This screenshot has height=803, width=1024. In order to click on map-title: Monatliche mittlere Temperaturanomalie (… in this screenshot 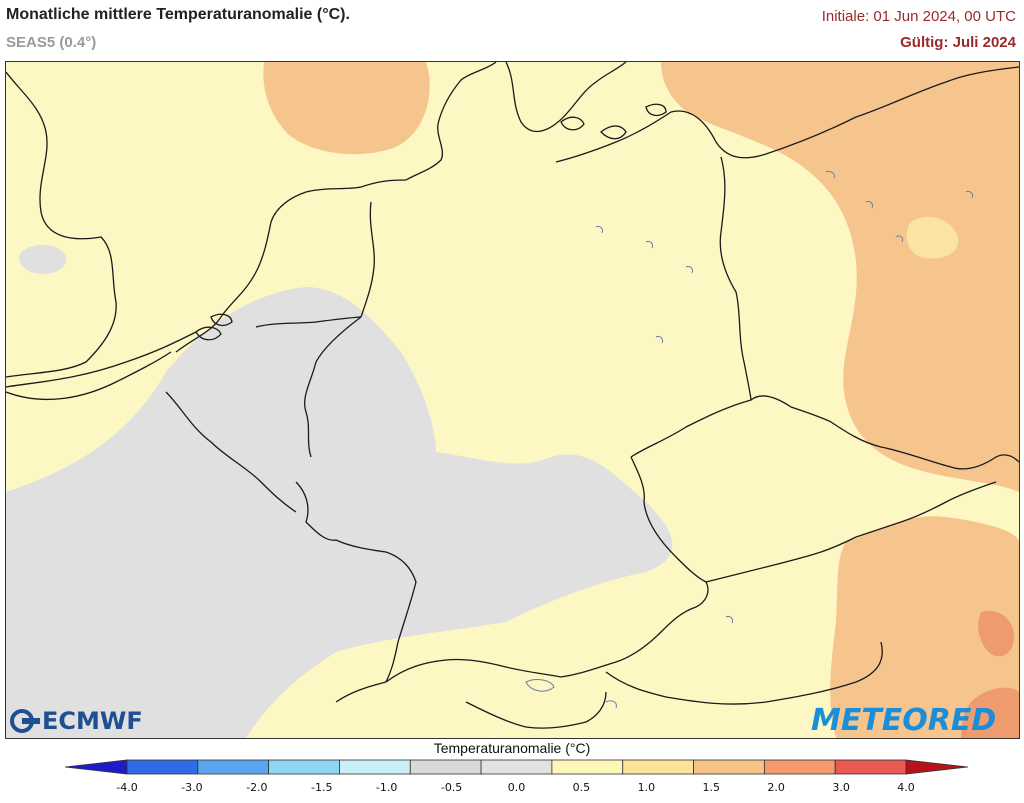, I will do `click(178, 14)`.